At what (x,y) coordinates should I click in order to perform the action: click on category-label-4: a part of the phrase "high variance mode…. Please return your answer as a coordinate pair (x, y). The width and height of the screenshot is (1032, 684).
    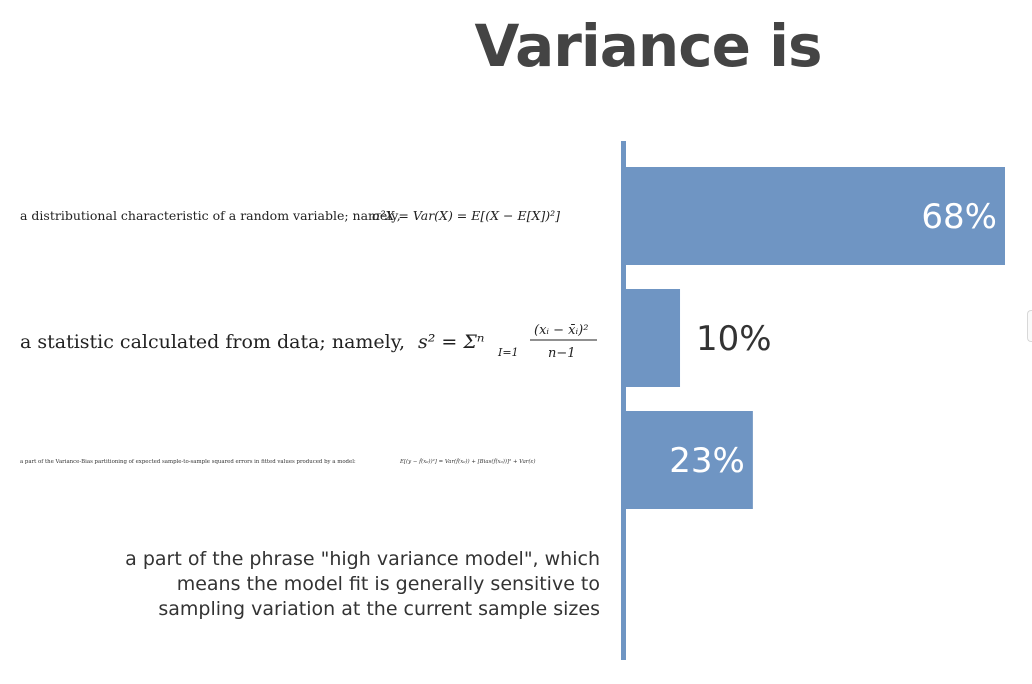
    Looking at the image, I should click on (362, 584).